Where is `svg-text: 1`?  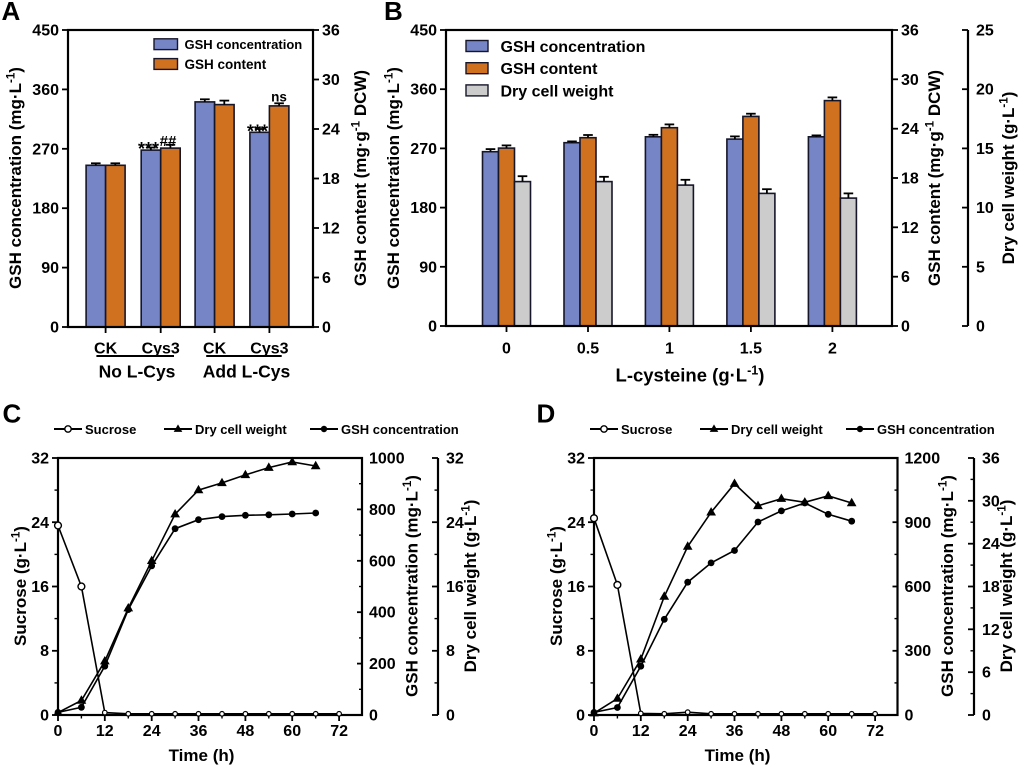
svg-text: 1 is located at coordinates (669, 349).